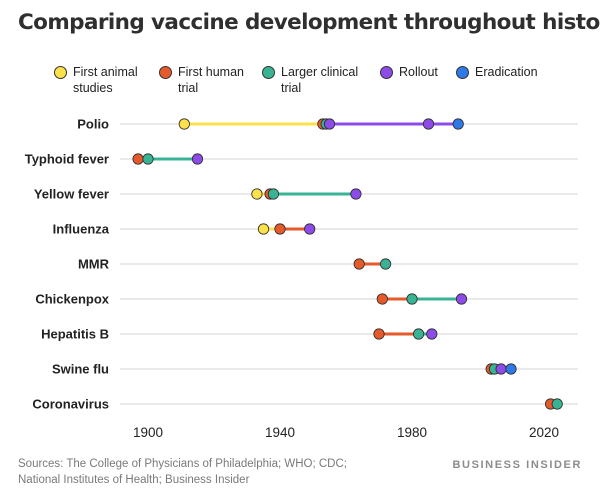 This screenshot has width=600, height=494. I want to click on row-label: Hepatitis B, so click(75, 334).